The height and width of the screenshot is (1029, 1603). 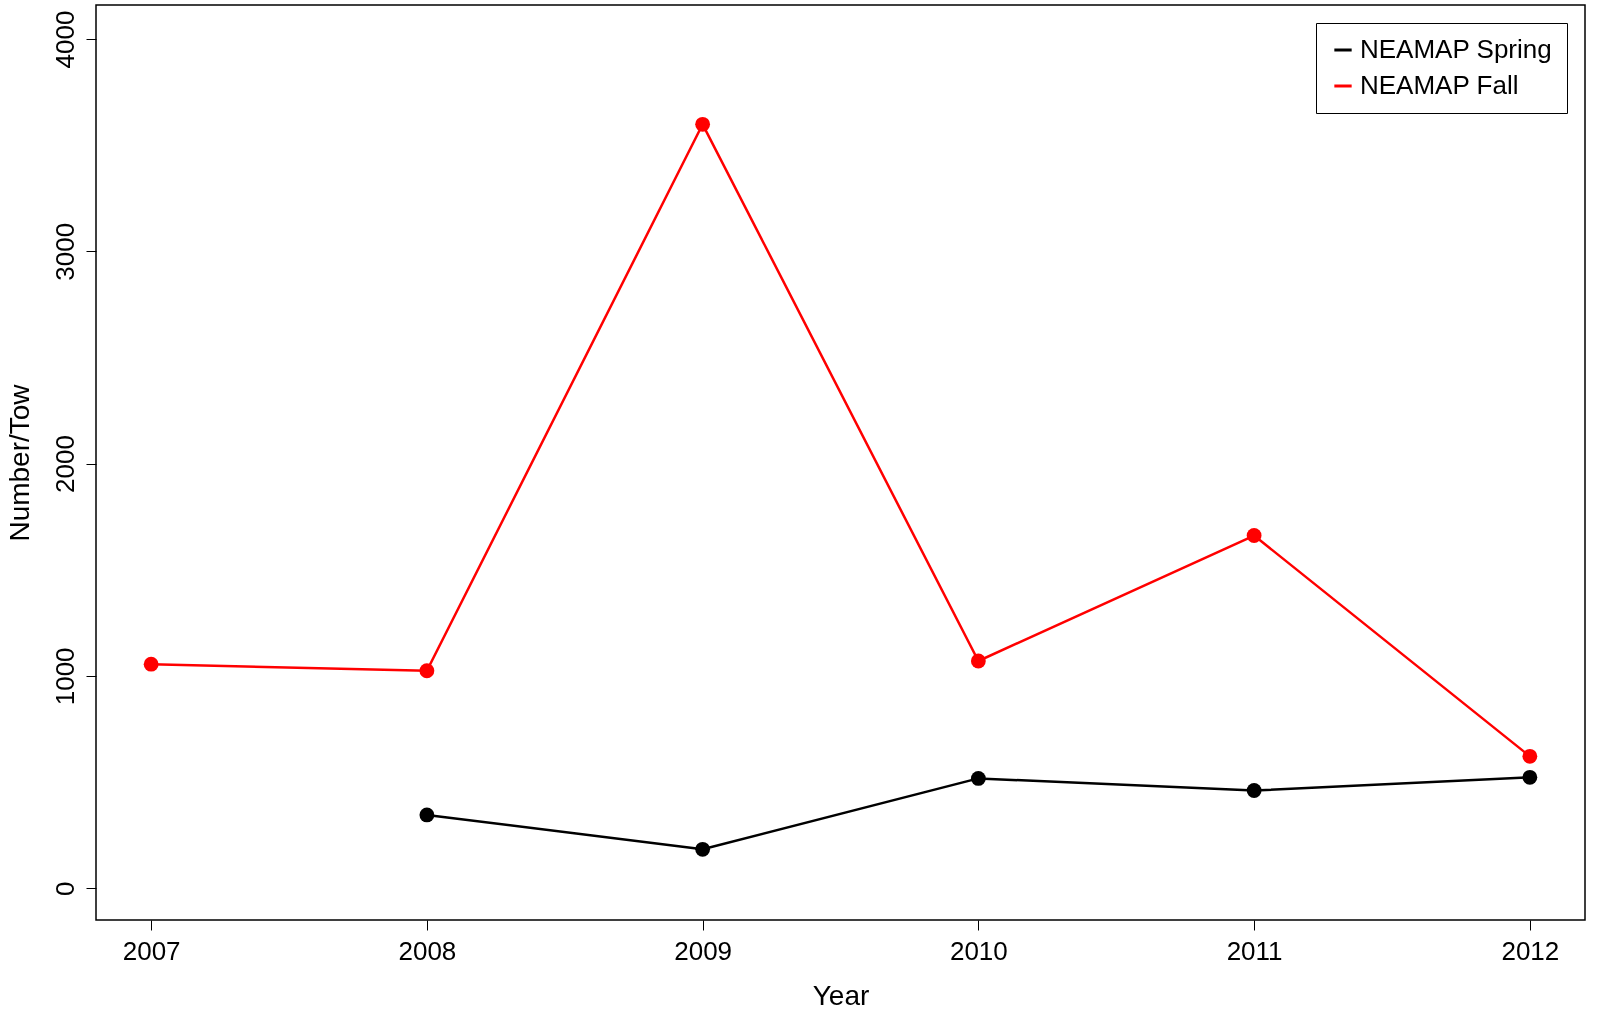 I want to click on y-axis-title: Number/Tow, so click(x=19, y=462).